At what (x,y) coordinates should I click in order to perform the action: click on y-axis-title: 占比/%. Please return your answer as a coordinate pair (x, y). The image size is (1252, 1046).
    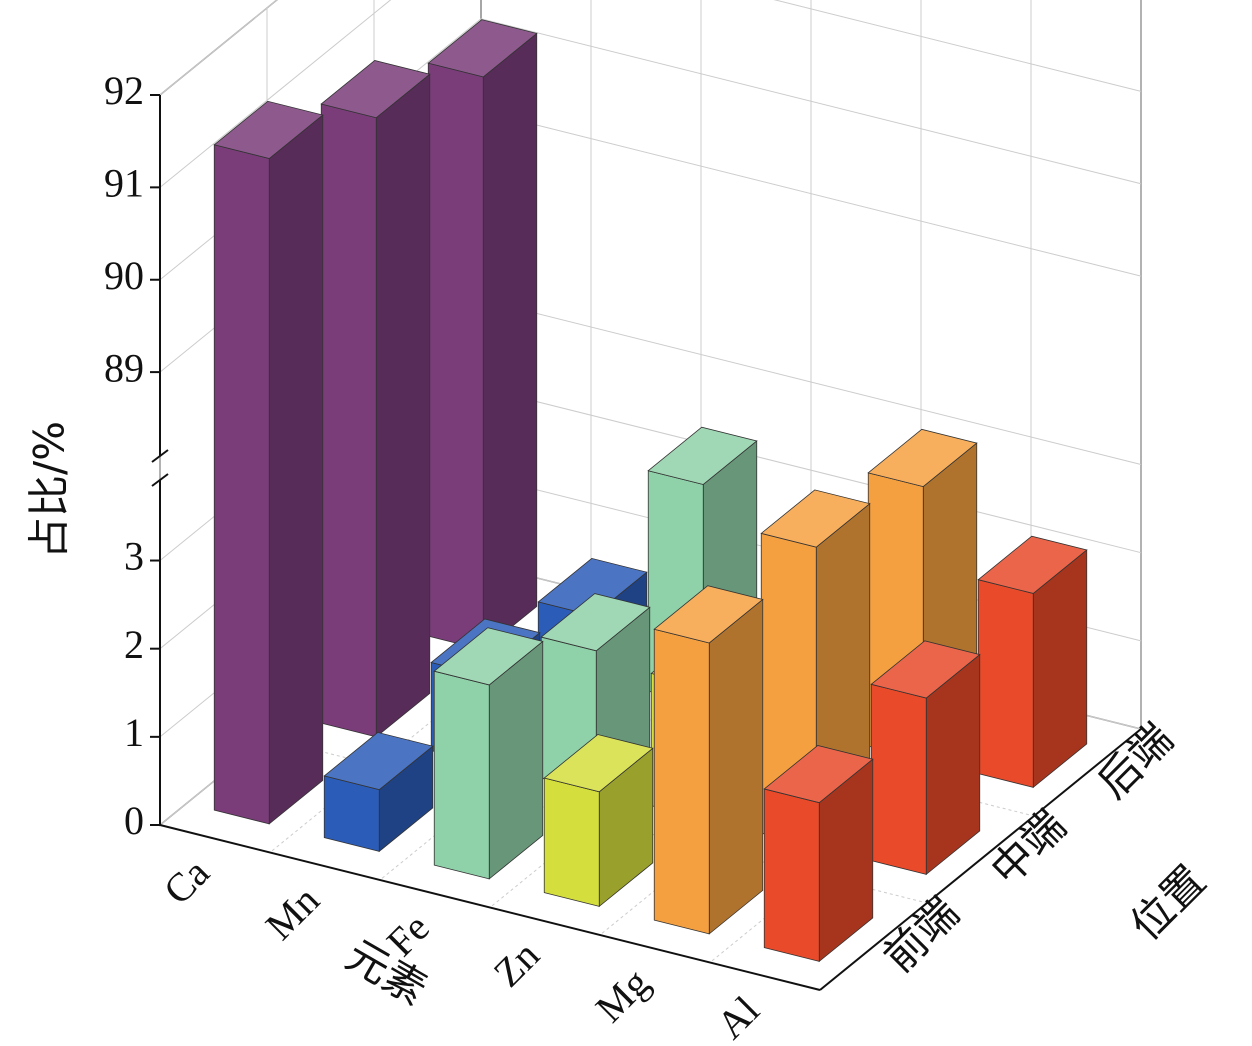
    Looking at the image, I should click on (49, 490).